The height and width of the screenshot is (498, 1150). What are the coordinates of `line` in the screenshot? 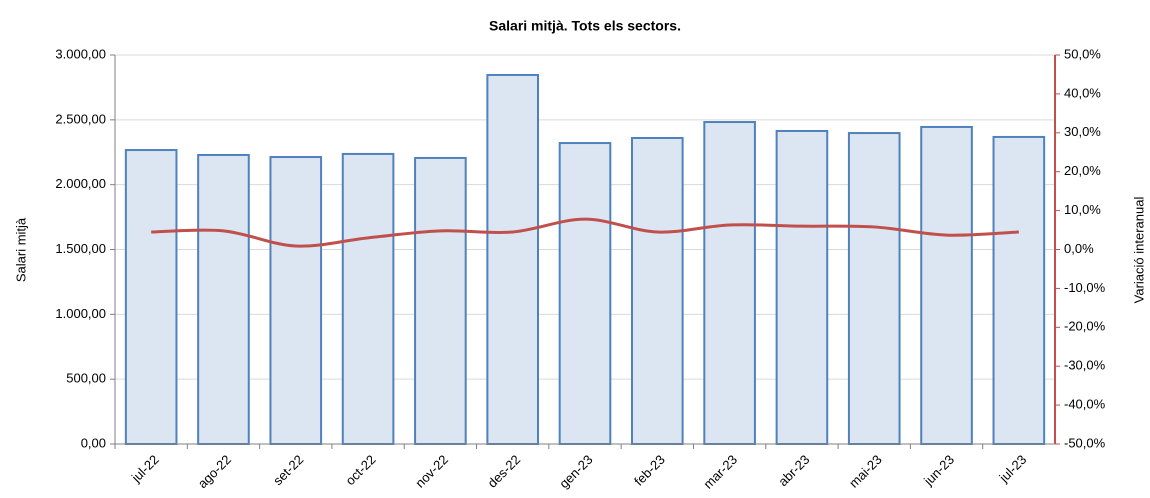 It's located at (585, 232).